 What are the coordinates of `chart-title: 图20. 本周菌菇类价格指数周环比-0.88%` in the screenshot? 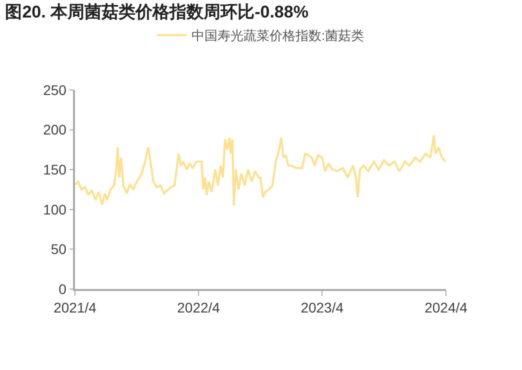 It's located at (156, 12).